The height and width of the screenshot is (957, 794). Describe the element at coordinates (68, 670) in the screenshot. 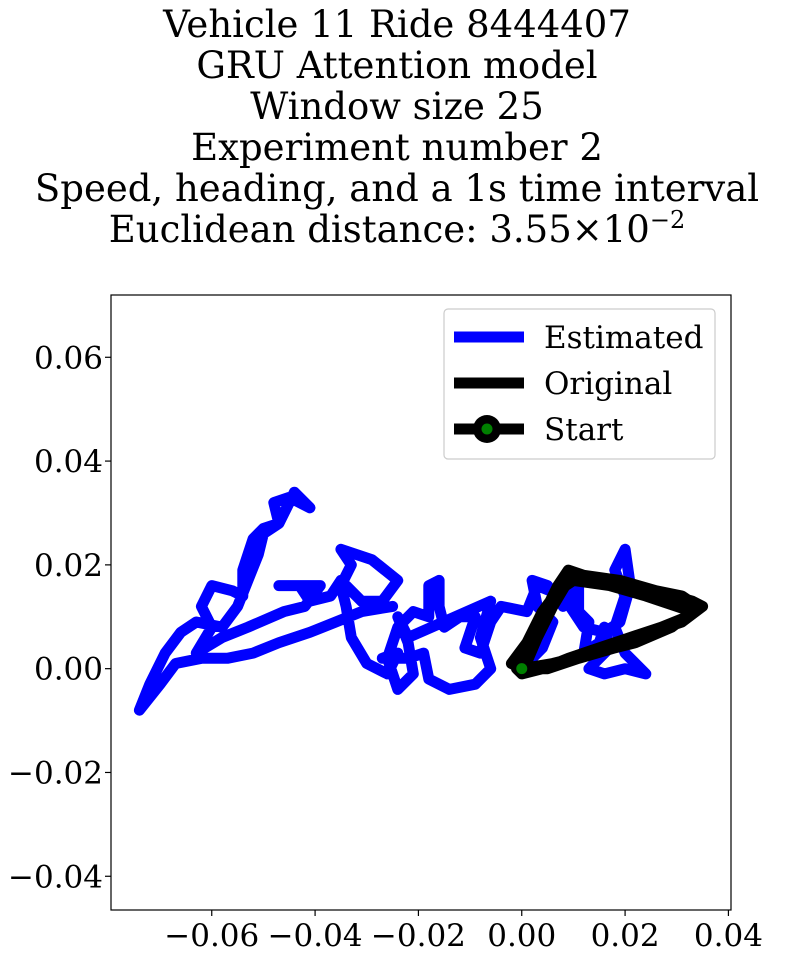

I see `y-tick-label: 0.00` at that location.